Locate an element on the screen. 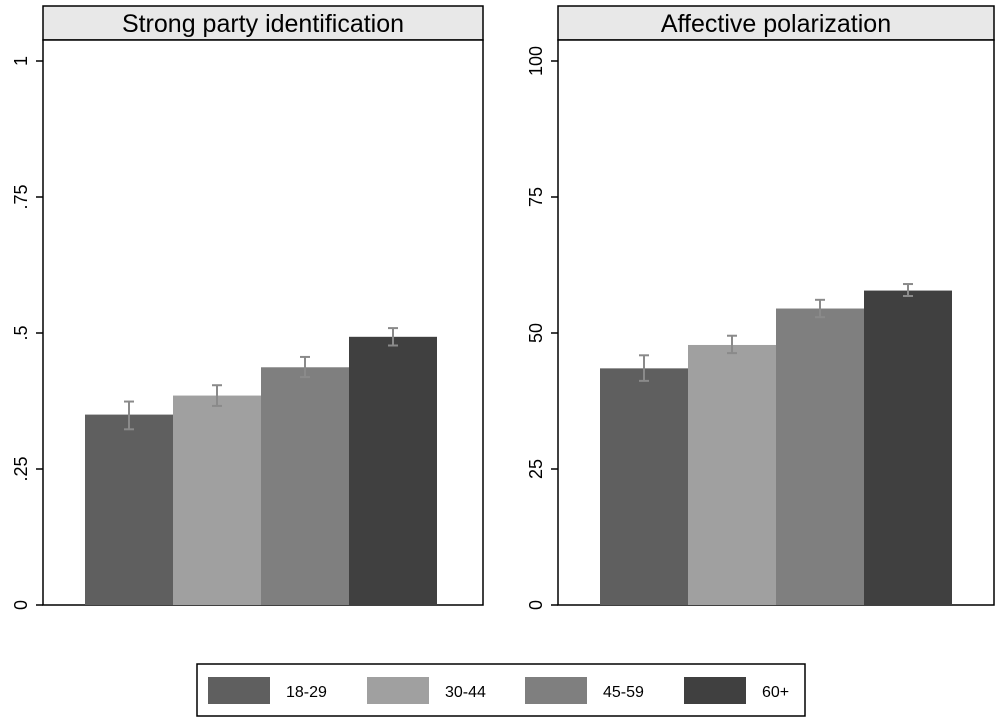  y-axis-left: 0 .25 .5 .75 1 is located at coordinates (27, 333).